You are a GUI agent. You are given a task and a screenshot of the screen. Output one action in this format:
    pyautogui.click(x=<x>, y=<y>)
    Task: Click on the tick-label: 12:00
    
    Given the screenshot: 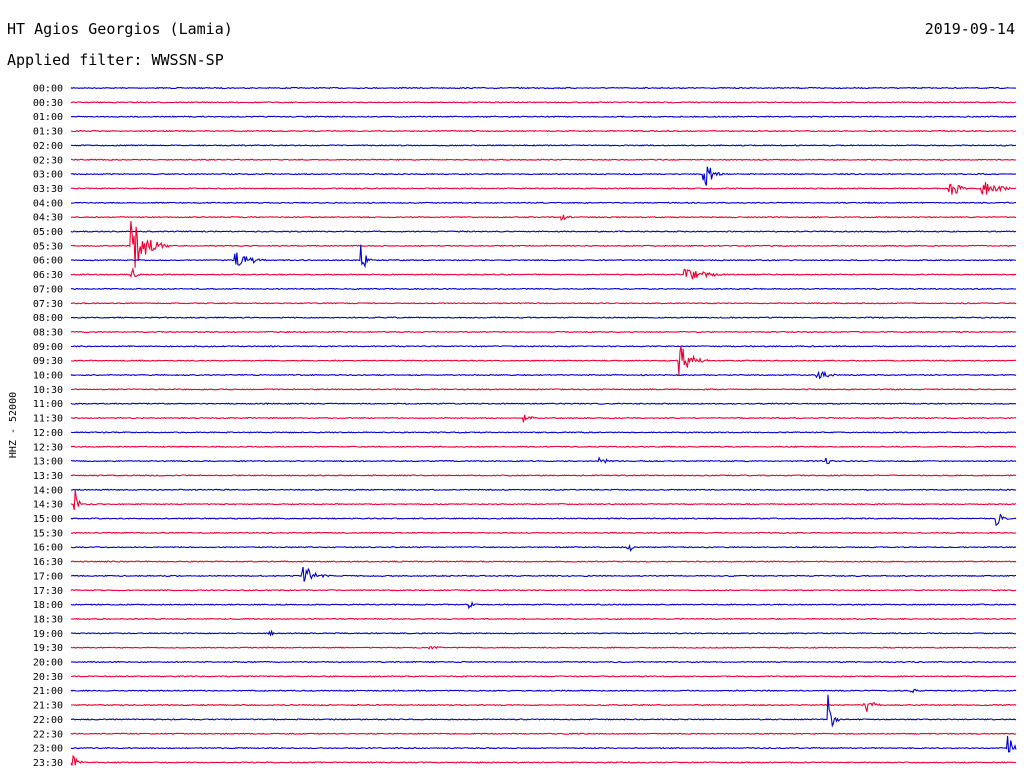 What is the action you would take?
    pyautogui.click(x=48, y=433)
    